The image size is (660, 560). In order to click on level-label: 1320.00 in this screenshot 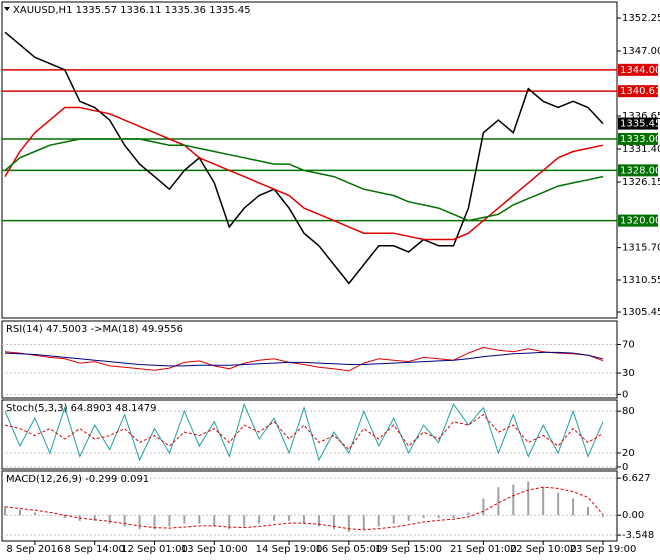, I will do `click(640, 221)`.